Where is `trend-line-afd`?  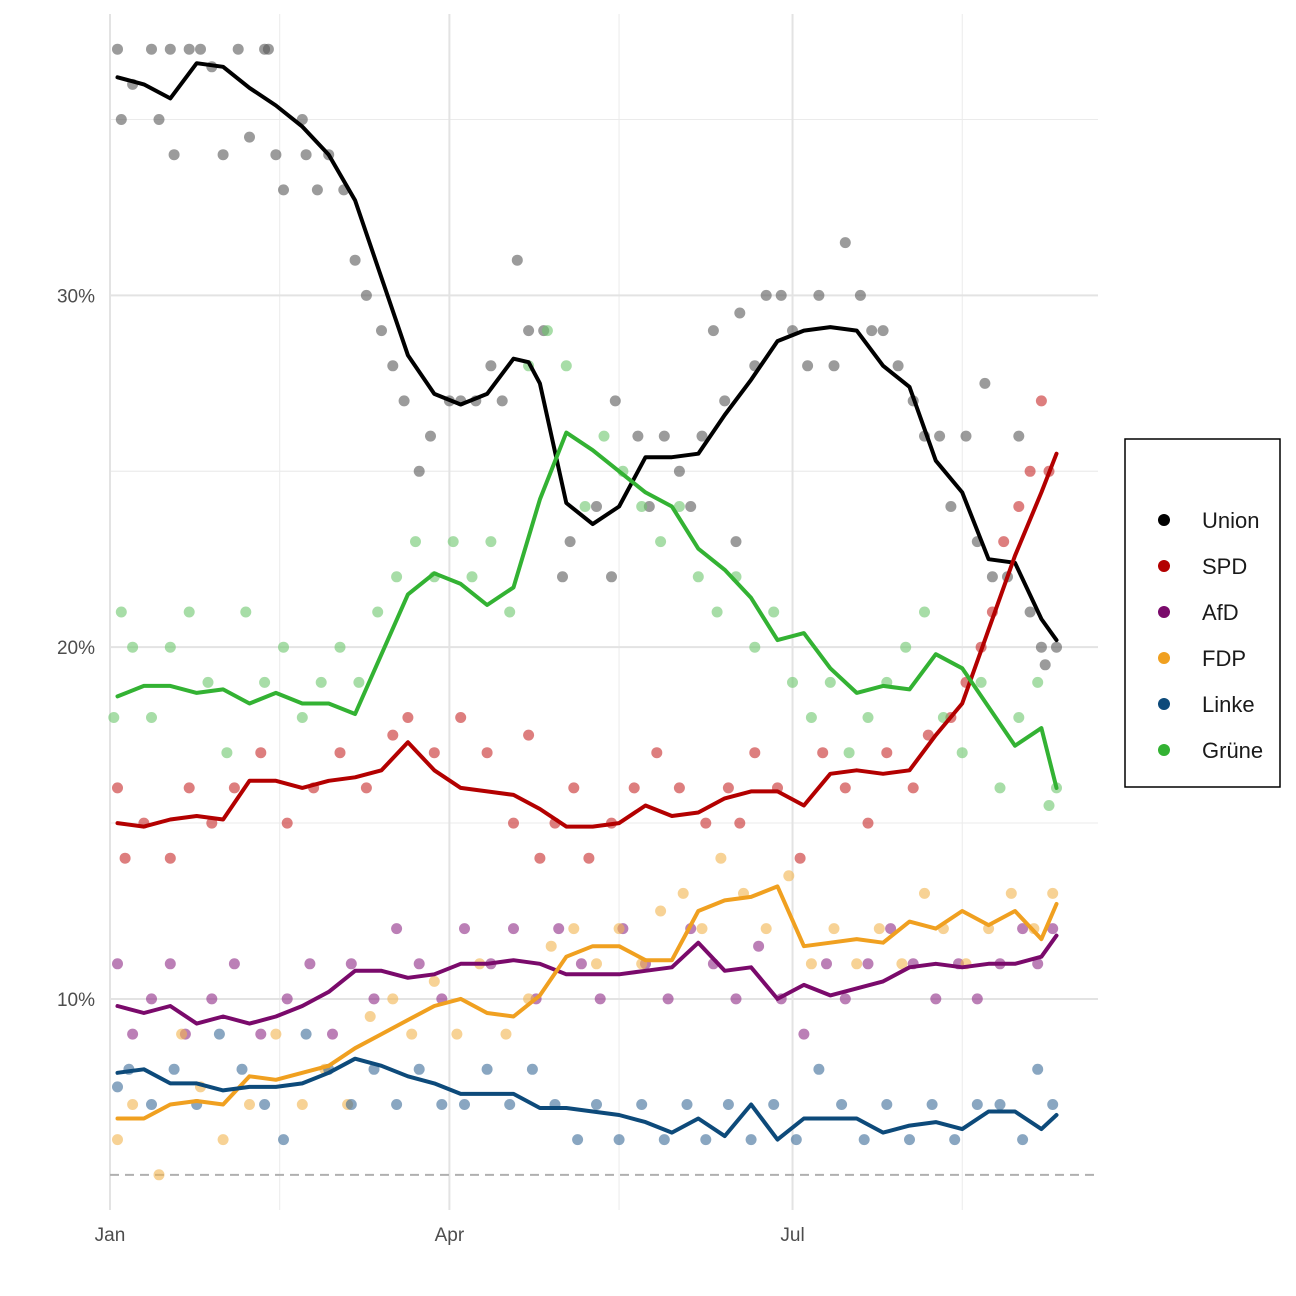 trend-line-afd is located at coordinates (587, 979).